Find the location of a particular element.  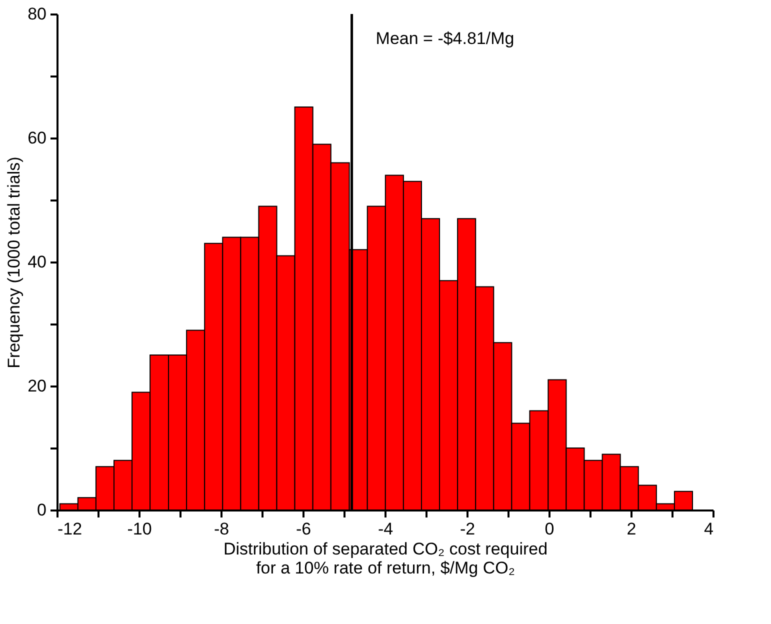

y-tick-label: 80 is located at coordinates (37, 14).